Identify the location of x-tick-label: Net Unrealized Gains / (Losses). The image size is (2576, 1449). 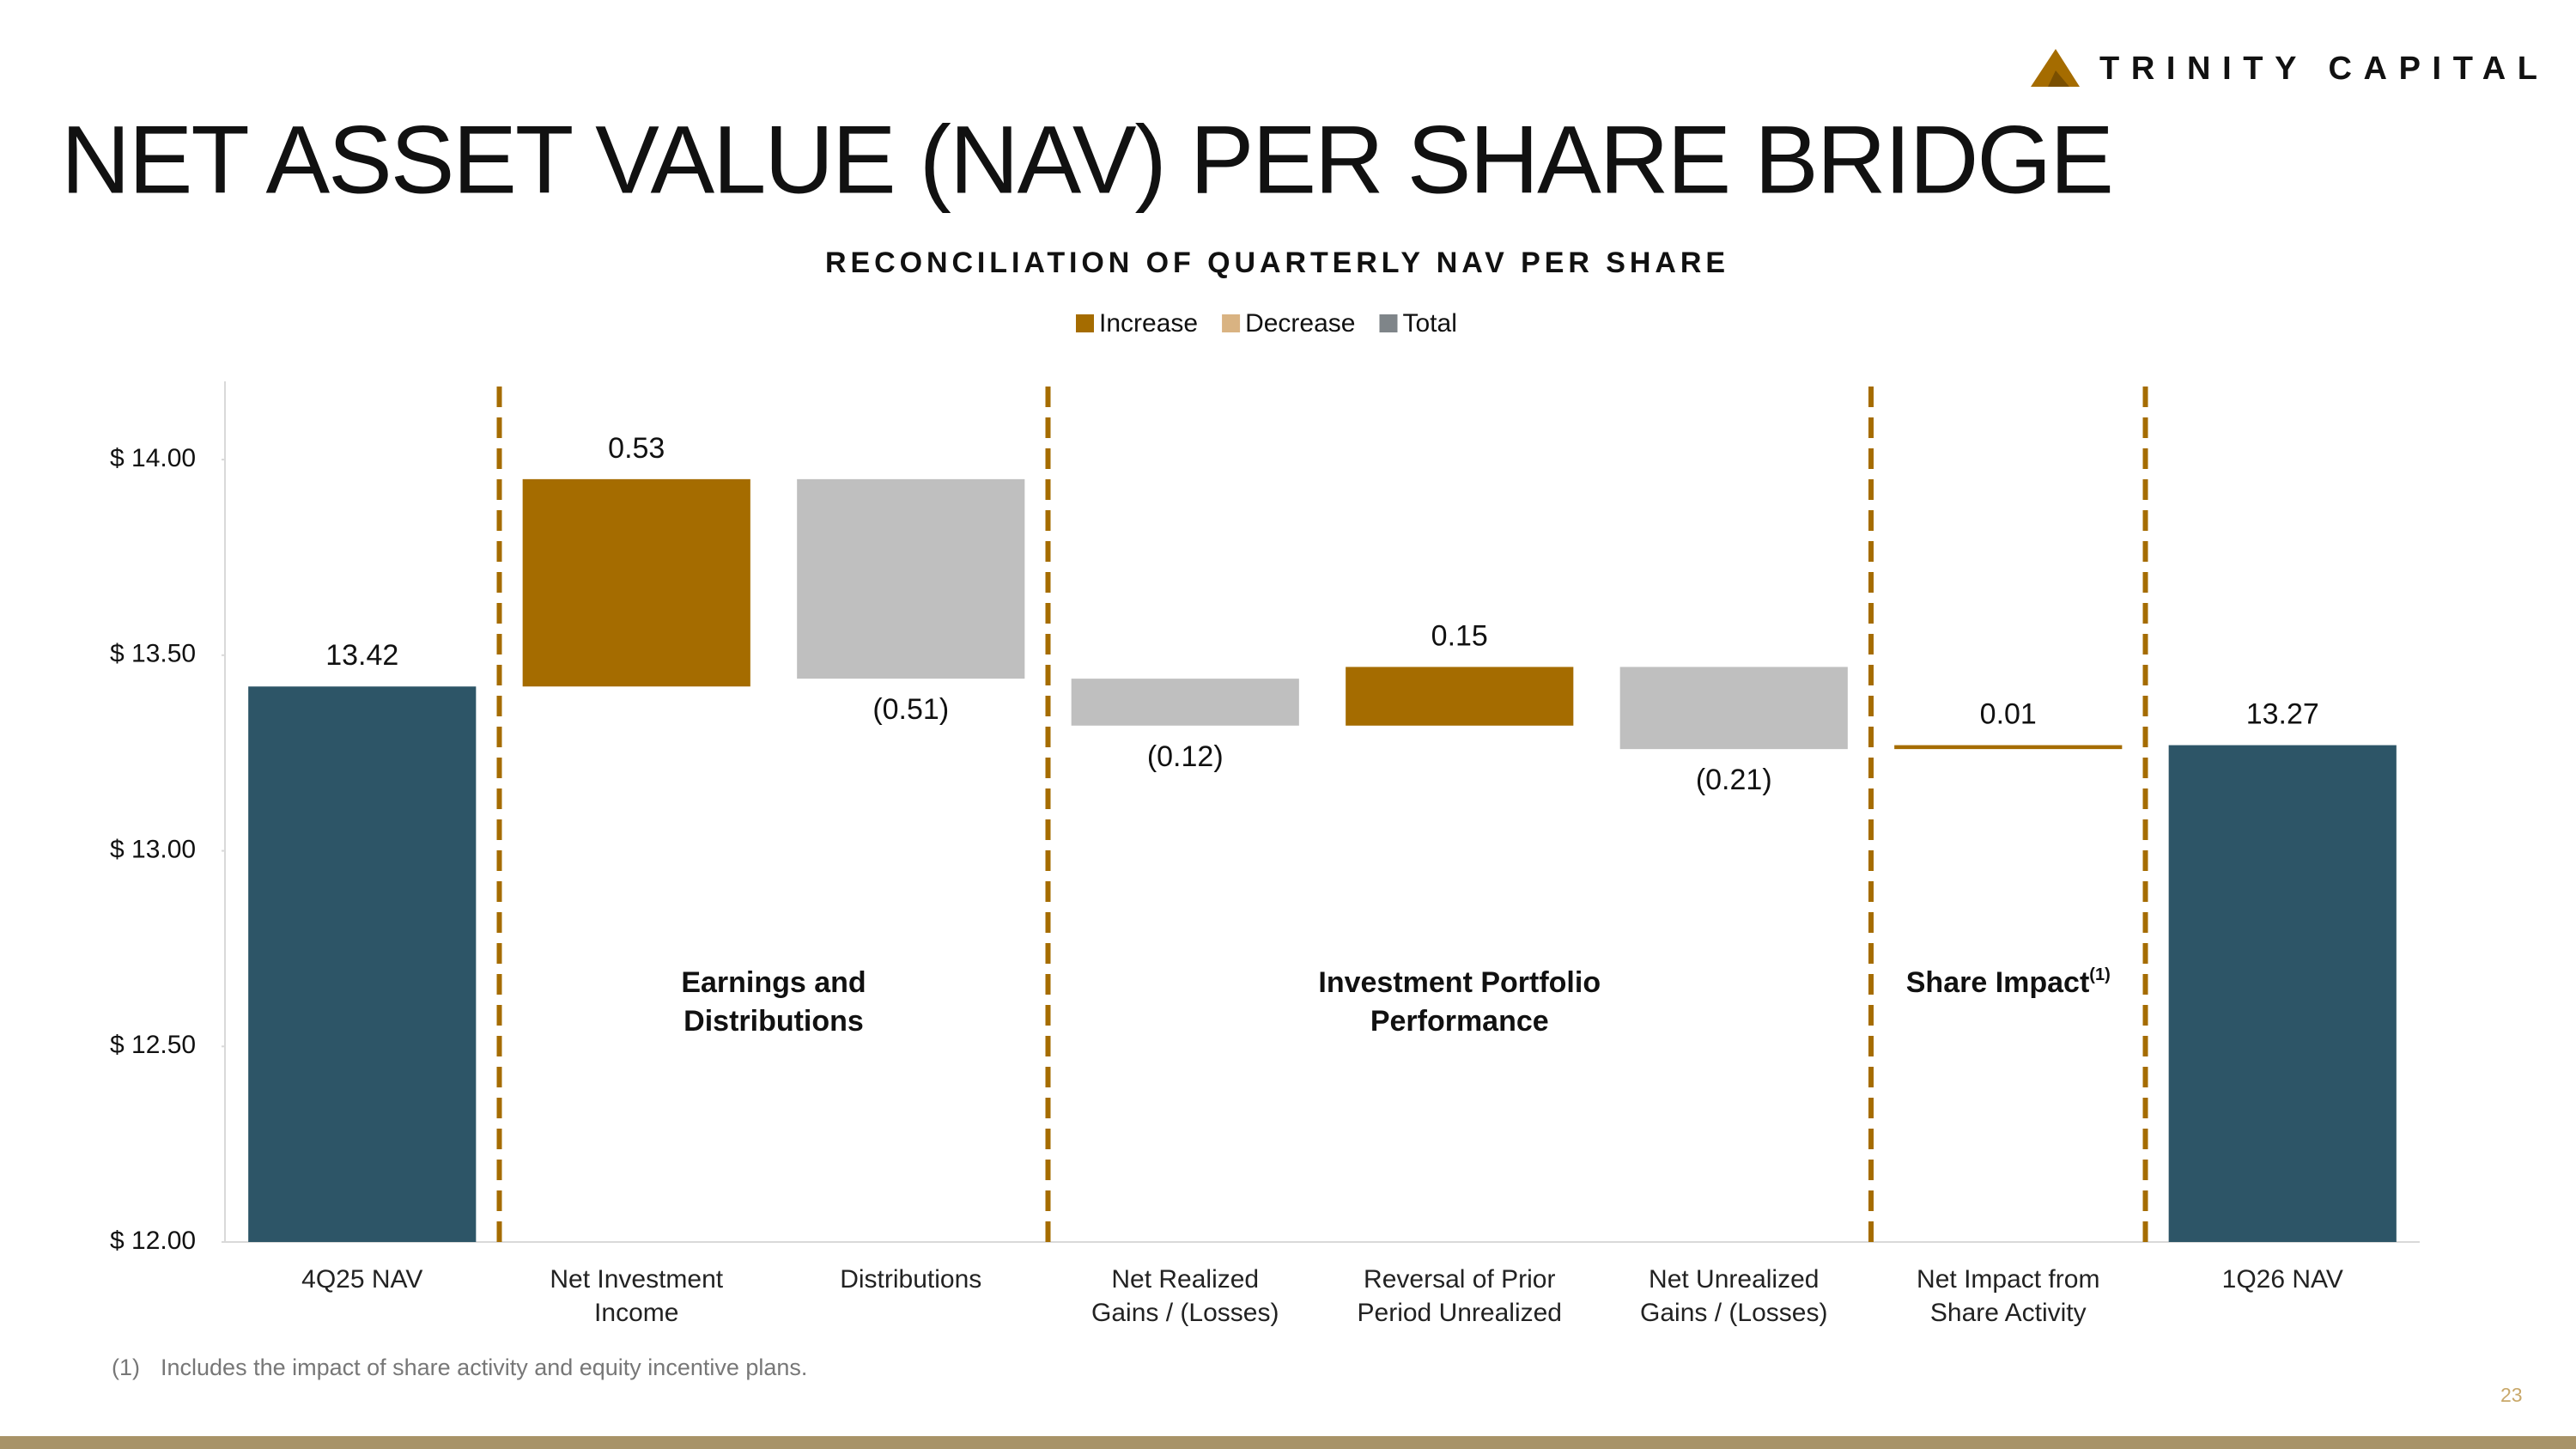
(1734, 1296).